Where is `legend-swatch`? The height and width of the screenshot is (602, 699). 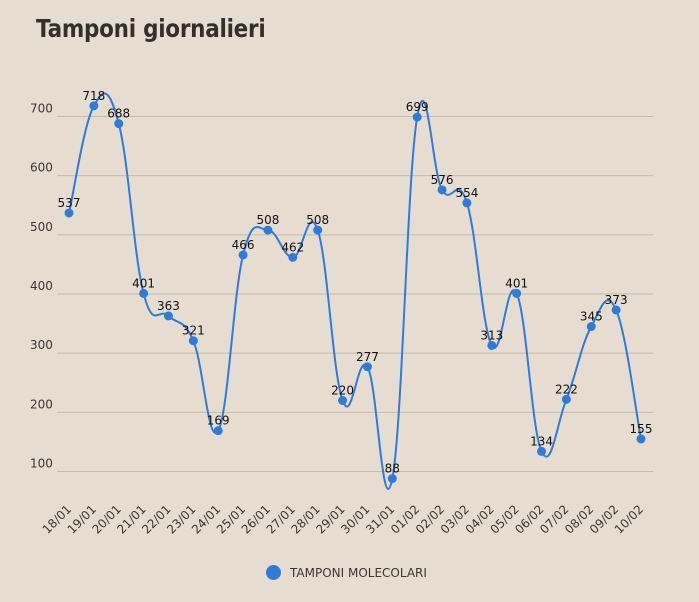 legend-swatch is located at coordinates (273, 572).